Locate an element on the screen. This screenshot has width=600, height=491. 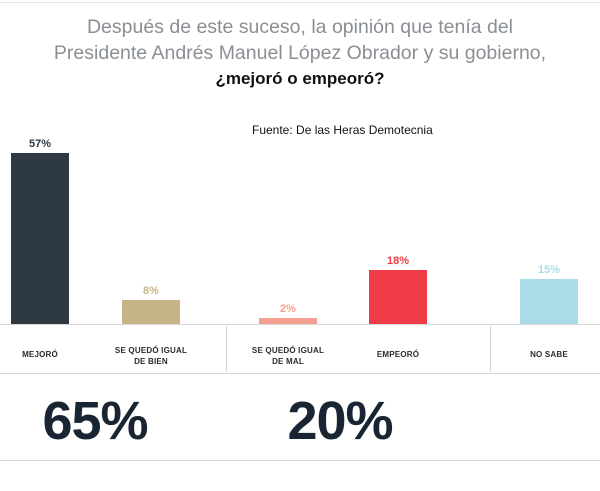
bar-no-sabe is located at coordinates (549, 301).